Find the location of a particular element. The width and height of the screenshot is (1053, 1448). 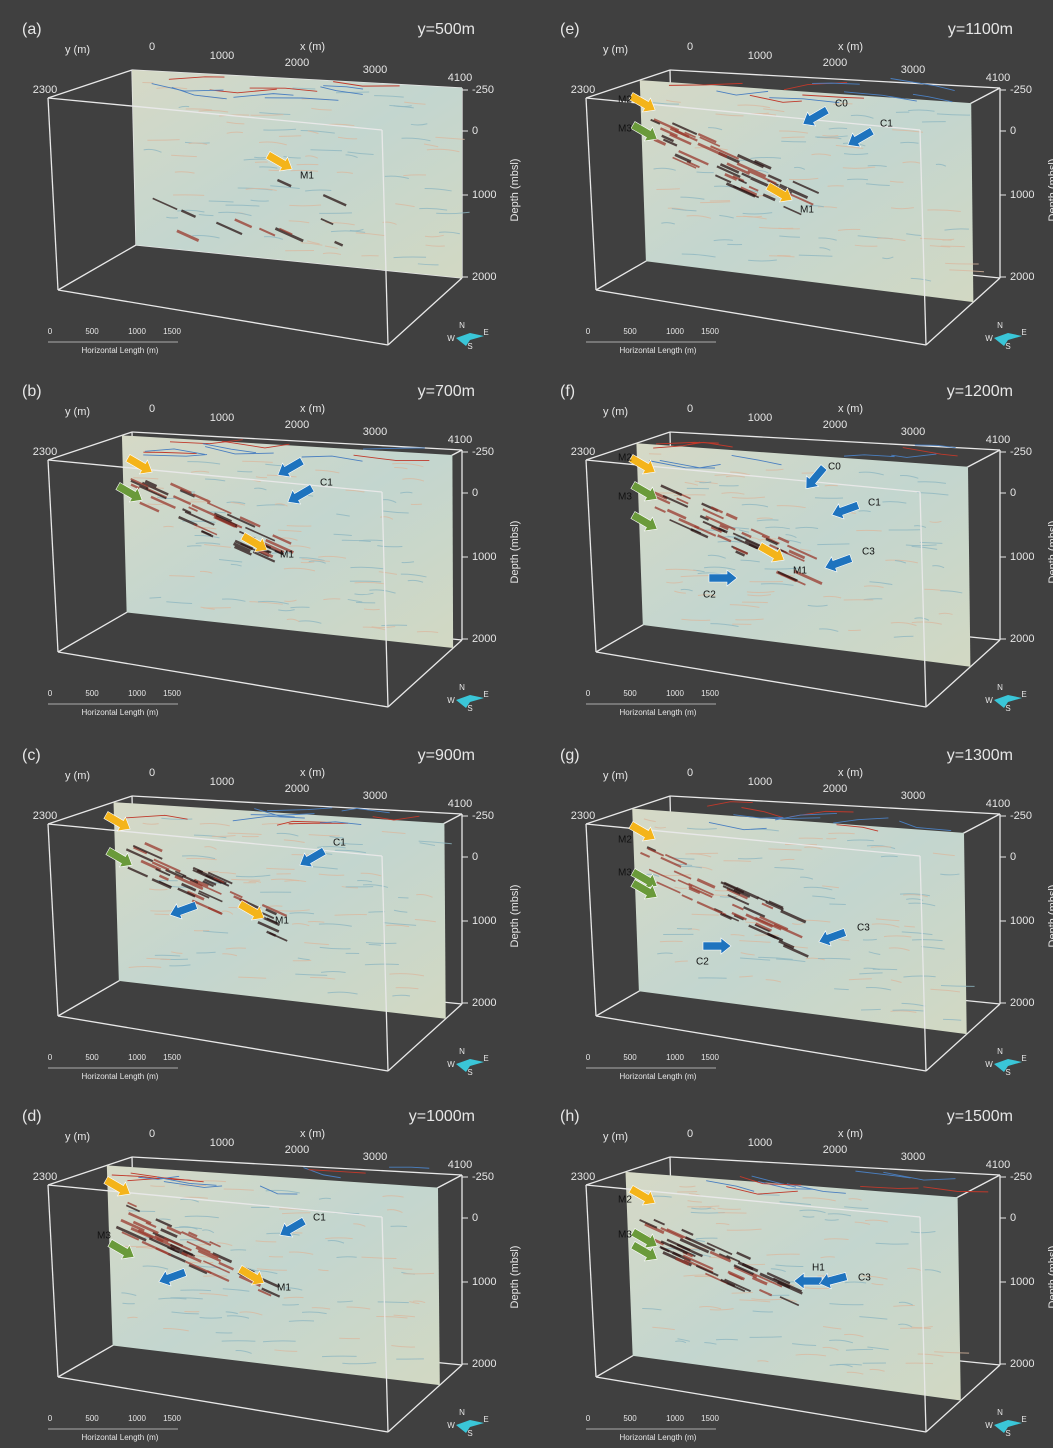

depth-tick-label: 0 is located at coordinates (1013, 493).